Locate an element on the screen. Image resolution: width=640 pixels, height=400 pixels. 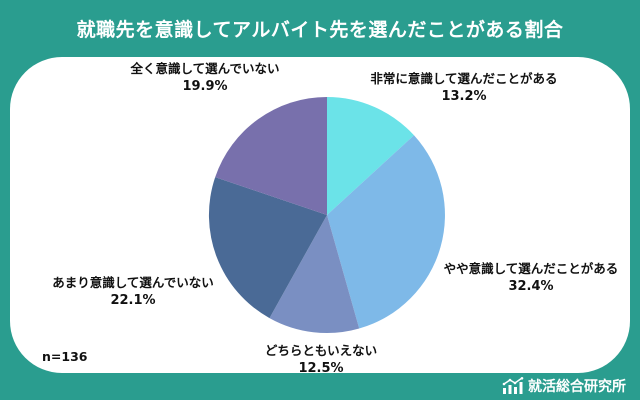
label-text: 全く意識して選んでいない is located at coordinates (205, 68).